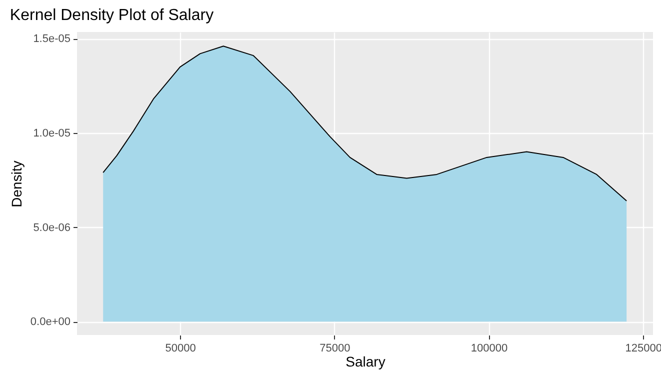 The height and width of the screenshot is (380, 661). Describe the element at coordinates (180, 348) in the screenshot. I see `x-tick-label: 50000` at that location.